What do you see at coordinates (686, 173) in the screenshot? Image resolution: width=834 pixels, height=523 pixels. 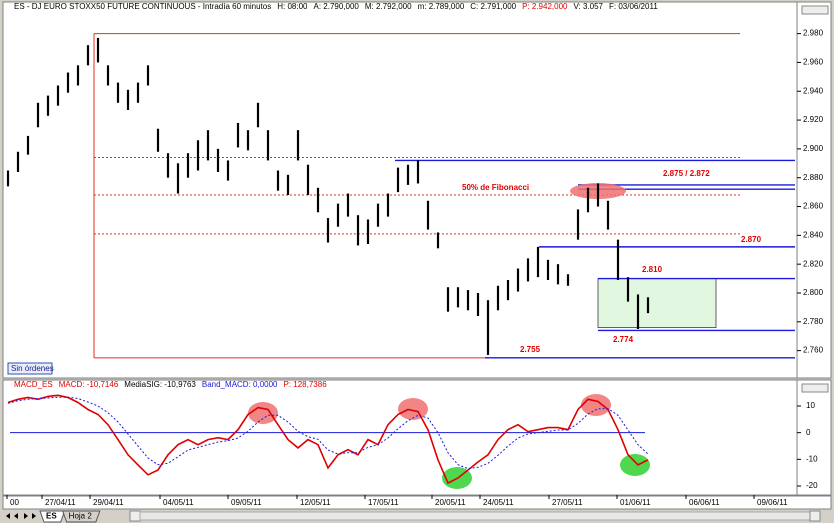 I see `annotation: 2.875 / 2.872` at bounding box center [686, 173].